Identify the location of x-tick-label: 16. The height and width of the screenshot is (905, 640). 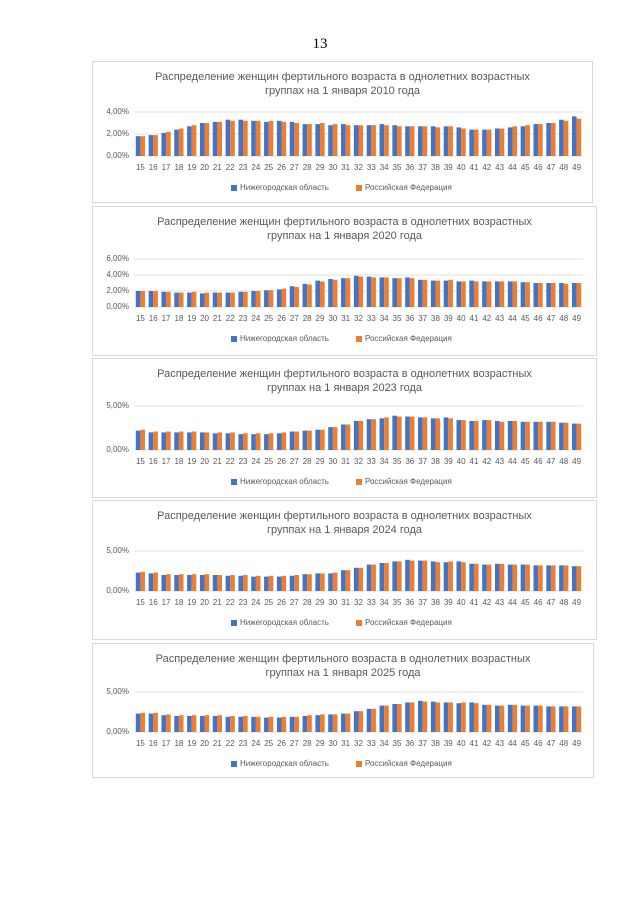
(153, 318).